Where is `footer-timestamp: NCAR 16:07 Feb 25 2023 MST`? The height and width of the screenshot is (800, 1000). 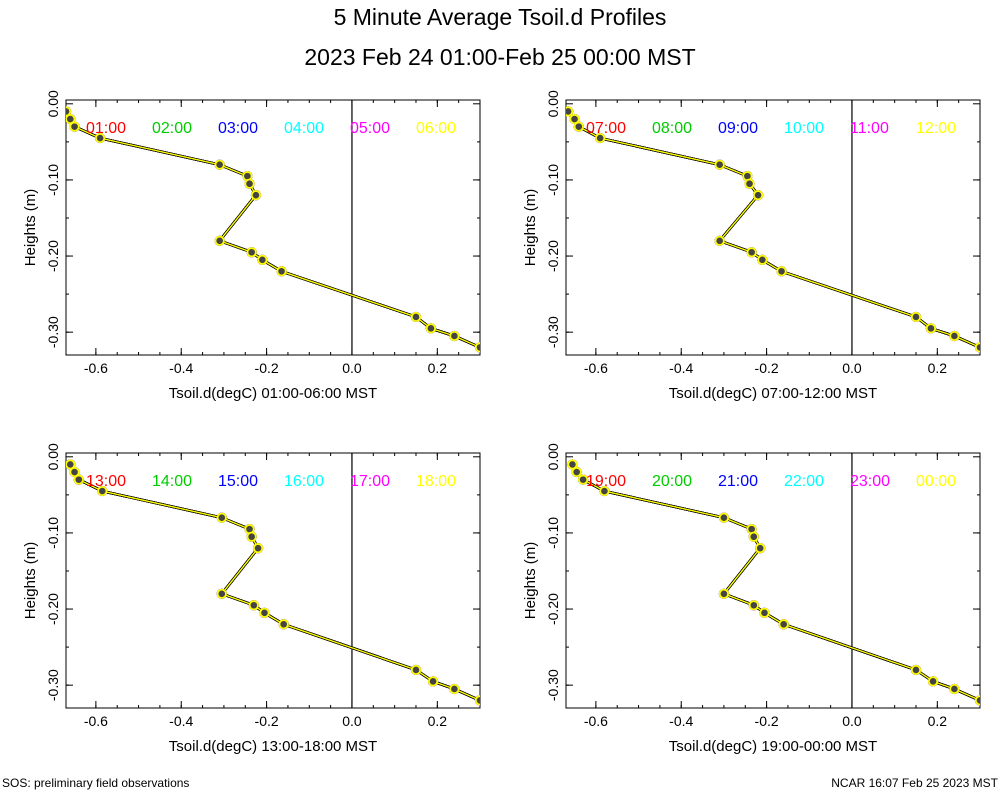
footer-timestamp: NCAR 16:07 Feb 25 2023 MST is located at coordinates (914, 783).